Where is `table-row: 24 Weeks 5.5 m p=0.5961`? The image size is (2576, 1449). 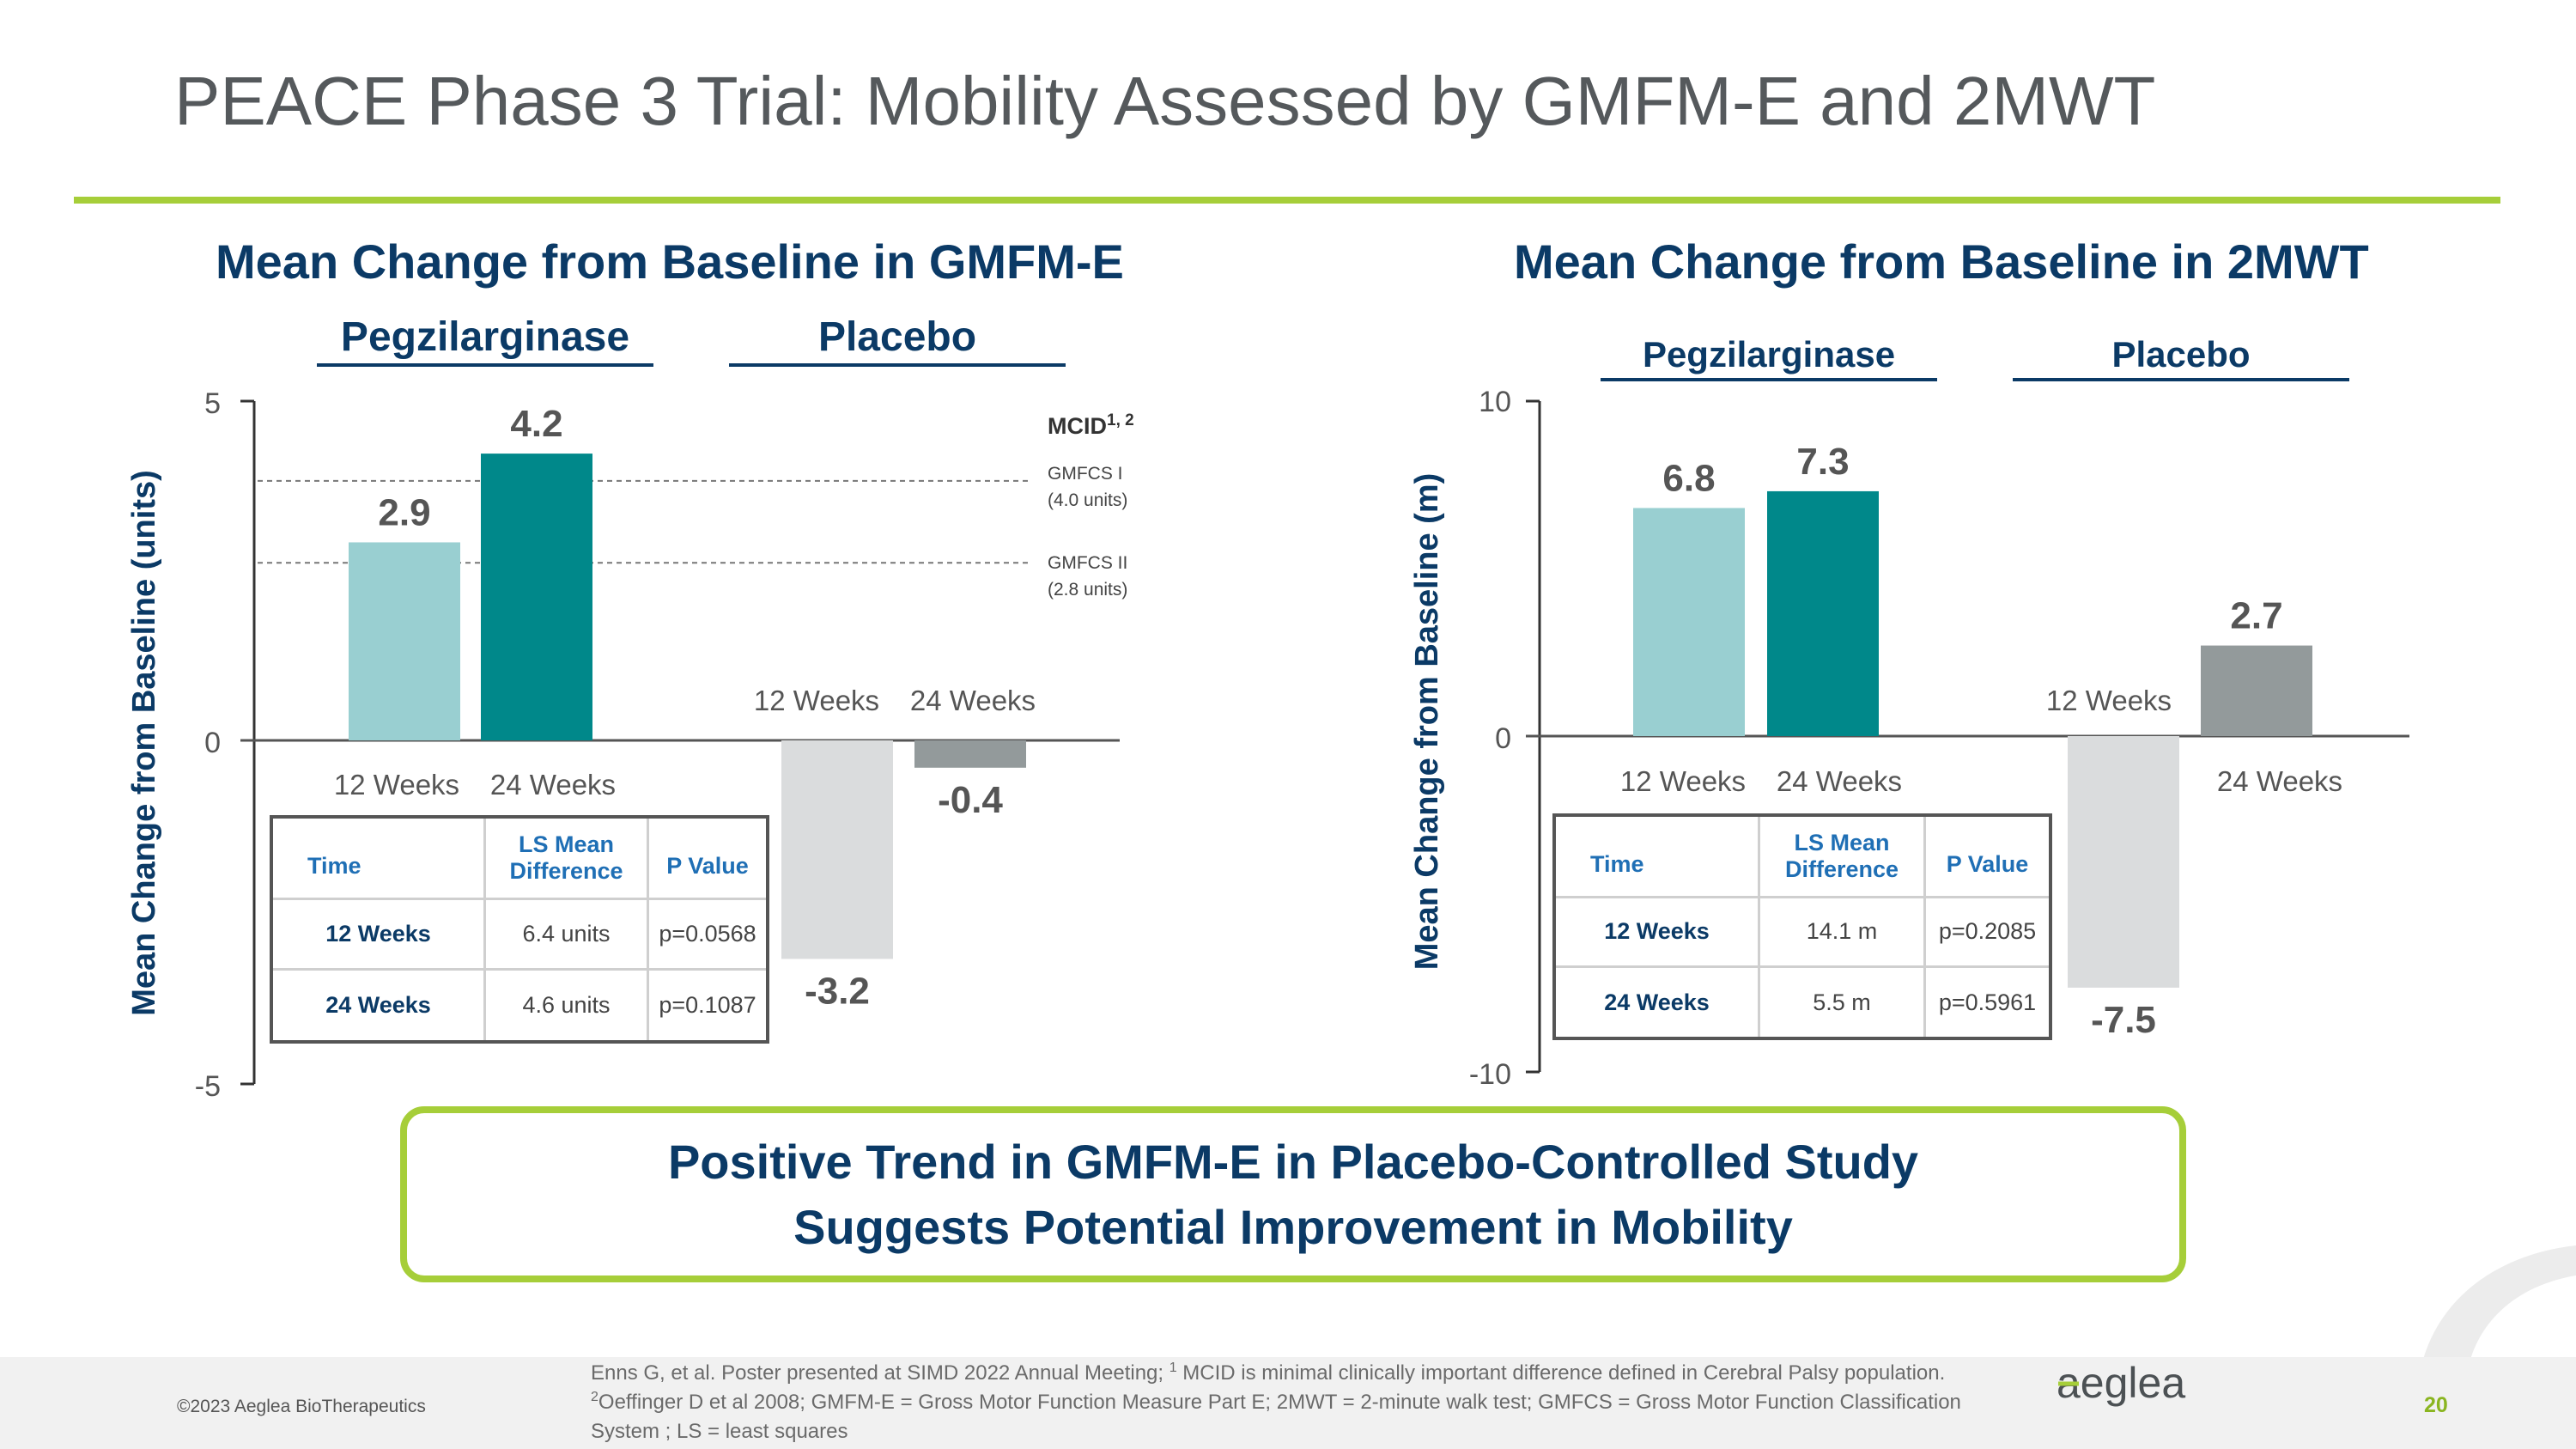 table-row: 24 Weeks 5.5 m p=0.5961 is located at coordinates (1802, 1002).